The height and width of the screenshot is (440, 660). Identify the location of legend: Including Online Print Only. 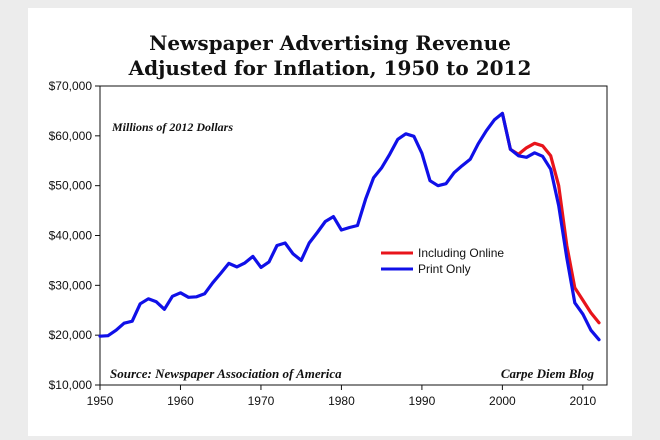
(442, 261).